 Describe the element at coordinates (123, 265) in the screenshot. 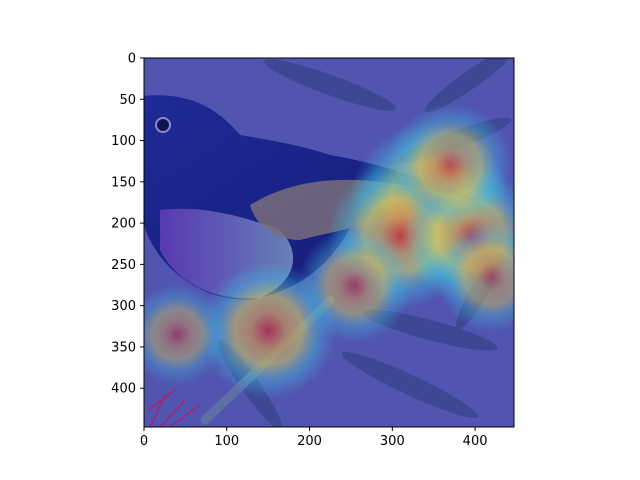

I see `y-tick-label: 250` at that location.